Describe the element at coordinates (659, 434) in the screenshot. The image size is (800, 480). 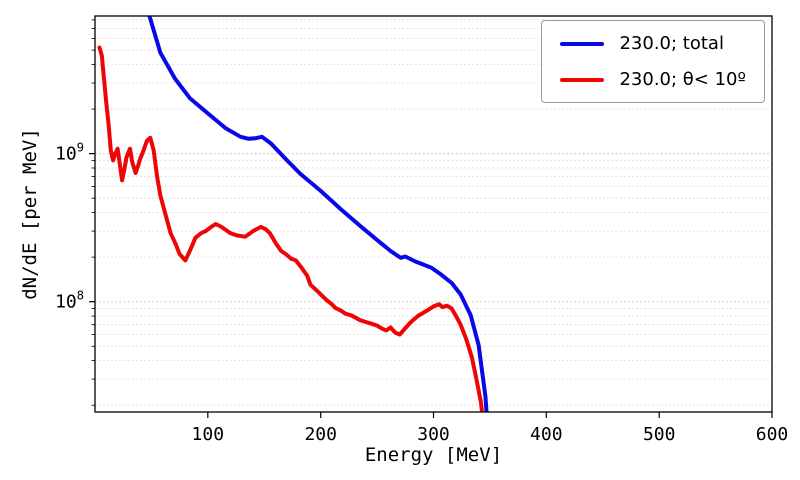
I see `x-tick-label: 500` at that location.